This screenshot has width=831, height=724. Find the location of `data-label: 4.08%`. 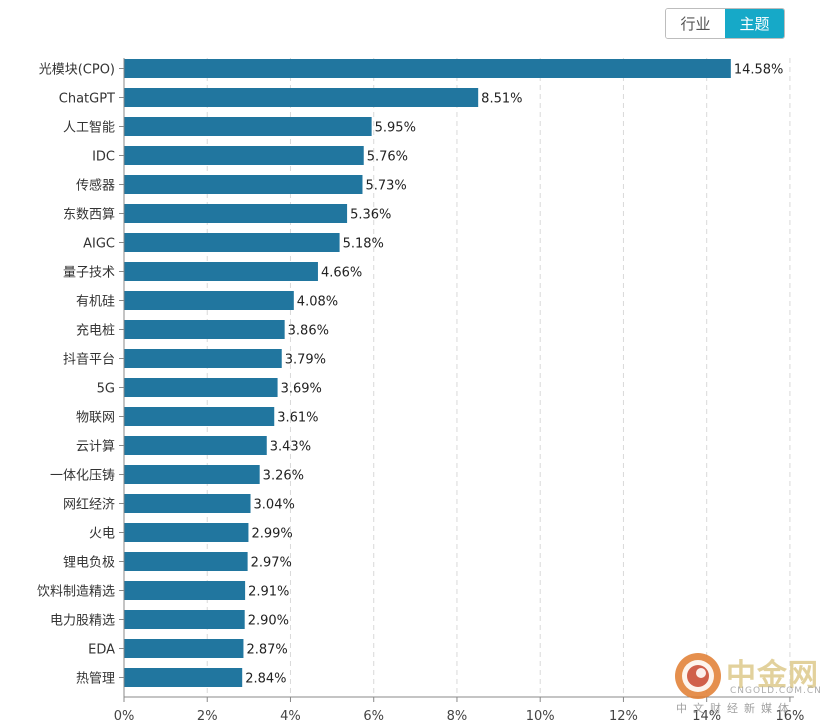

data-label: 4.08% is located at coordinates (317, 302).